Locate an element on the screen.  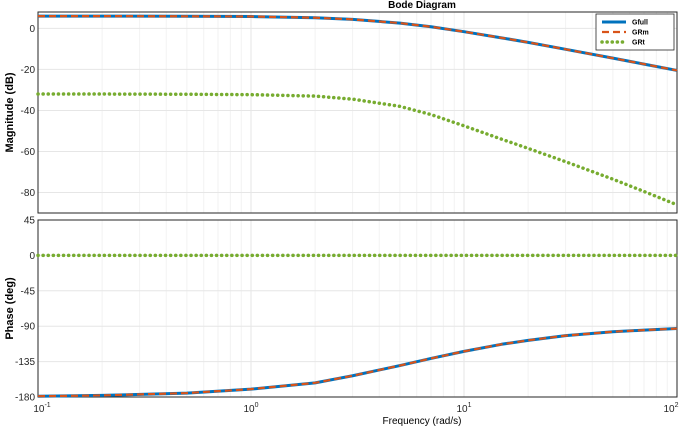
y-axis-label: Phase (deg) is located at coordinates (10, 308).